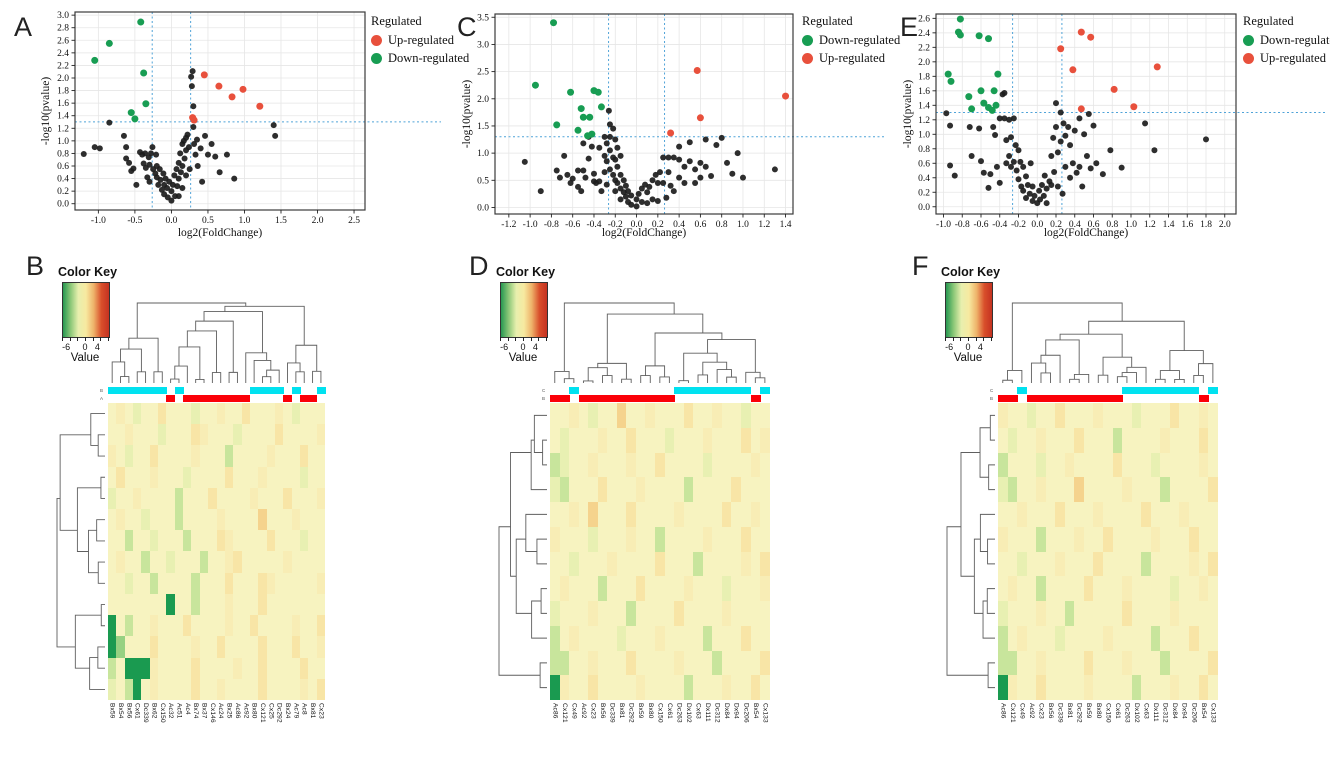  I want to click on svg-text: 0.6, so click(63, 167).